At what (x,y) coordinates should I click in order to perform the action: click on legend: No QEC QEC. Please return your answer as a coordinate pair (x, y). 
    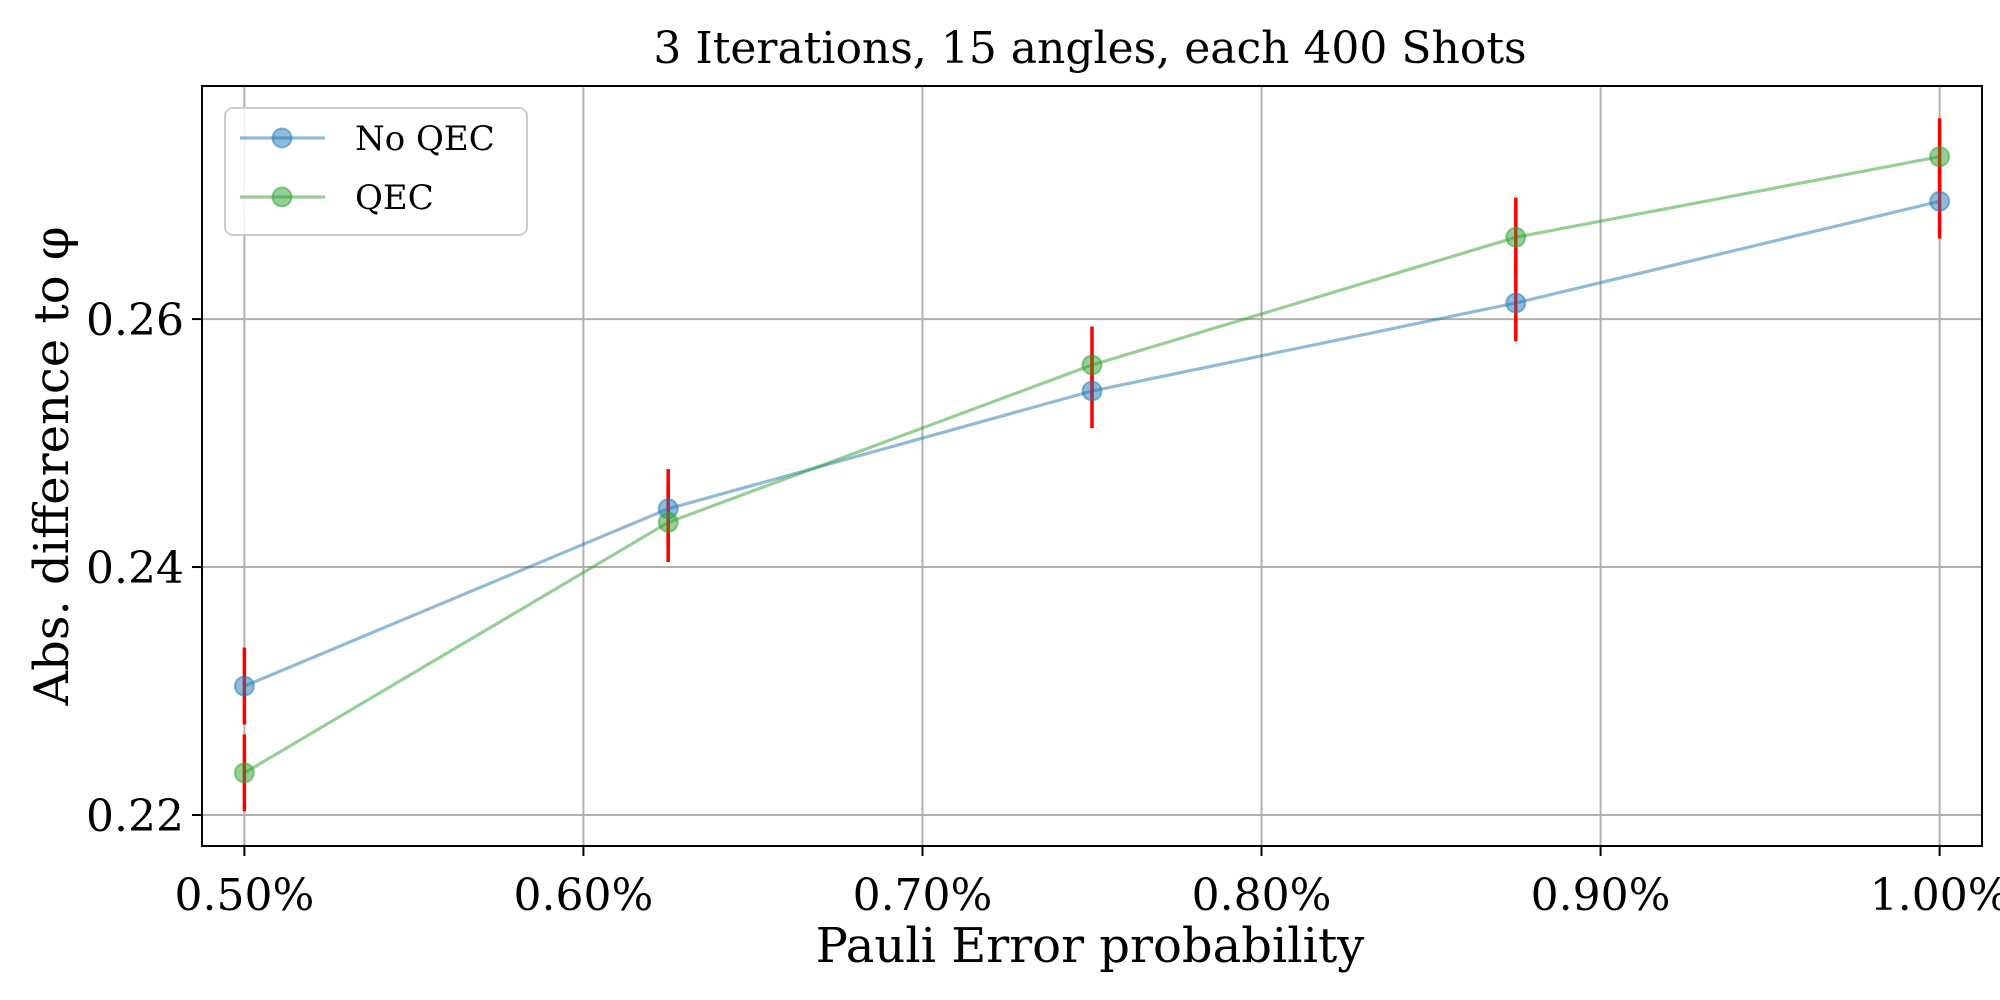
    Looking at the image, I should click on (376, 171).